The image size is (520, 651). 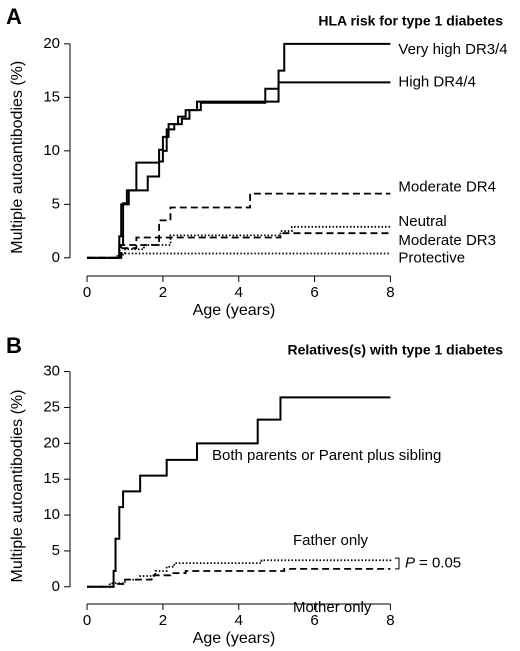 I want to click on p-value-text: = 0.05, so click(x=440, y=562).